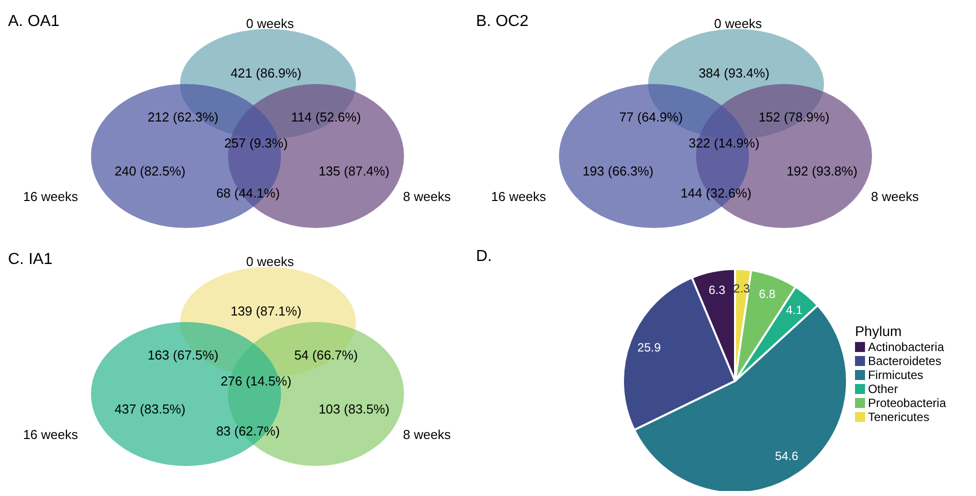  What do you see at coordinates (183, 116) in the screenshot?
I see `text: 212 (62.3%)` at bounding box center [183, 116].